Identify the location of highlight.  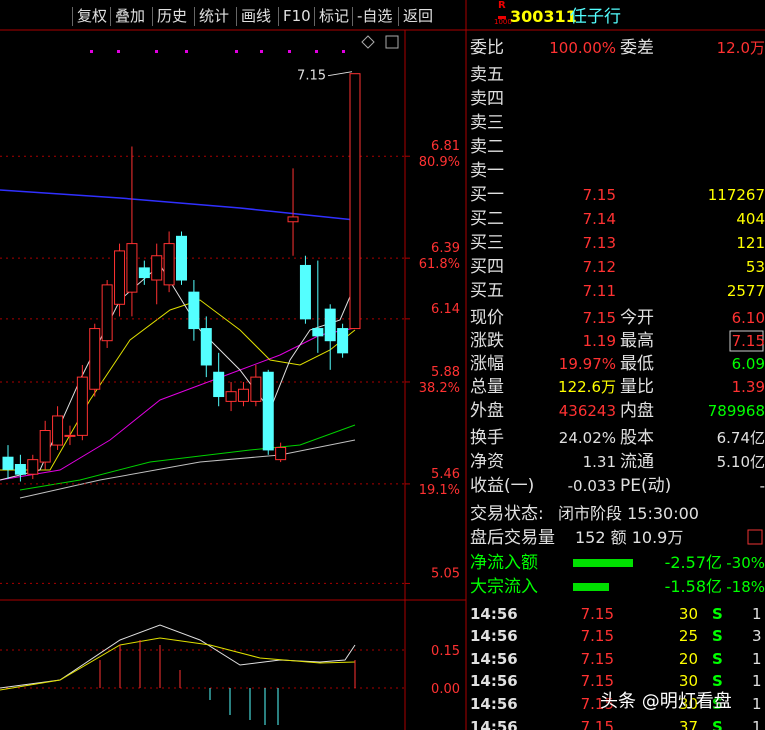
(746, 341).